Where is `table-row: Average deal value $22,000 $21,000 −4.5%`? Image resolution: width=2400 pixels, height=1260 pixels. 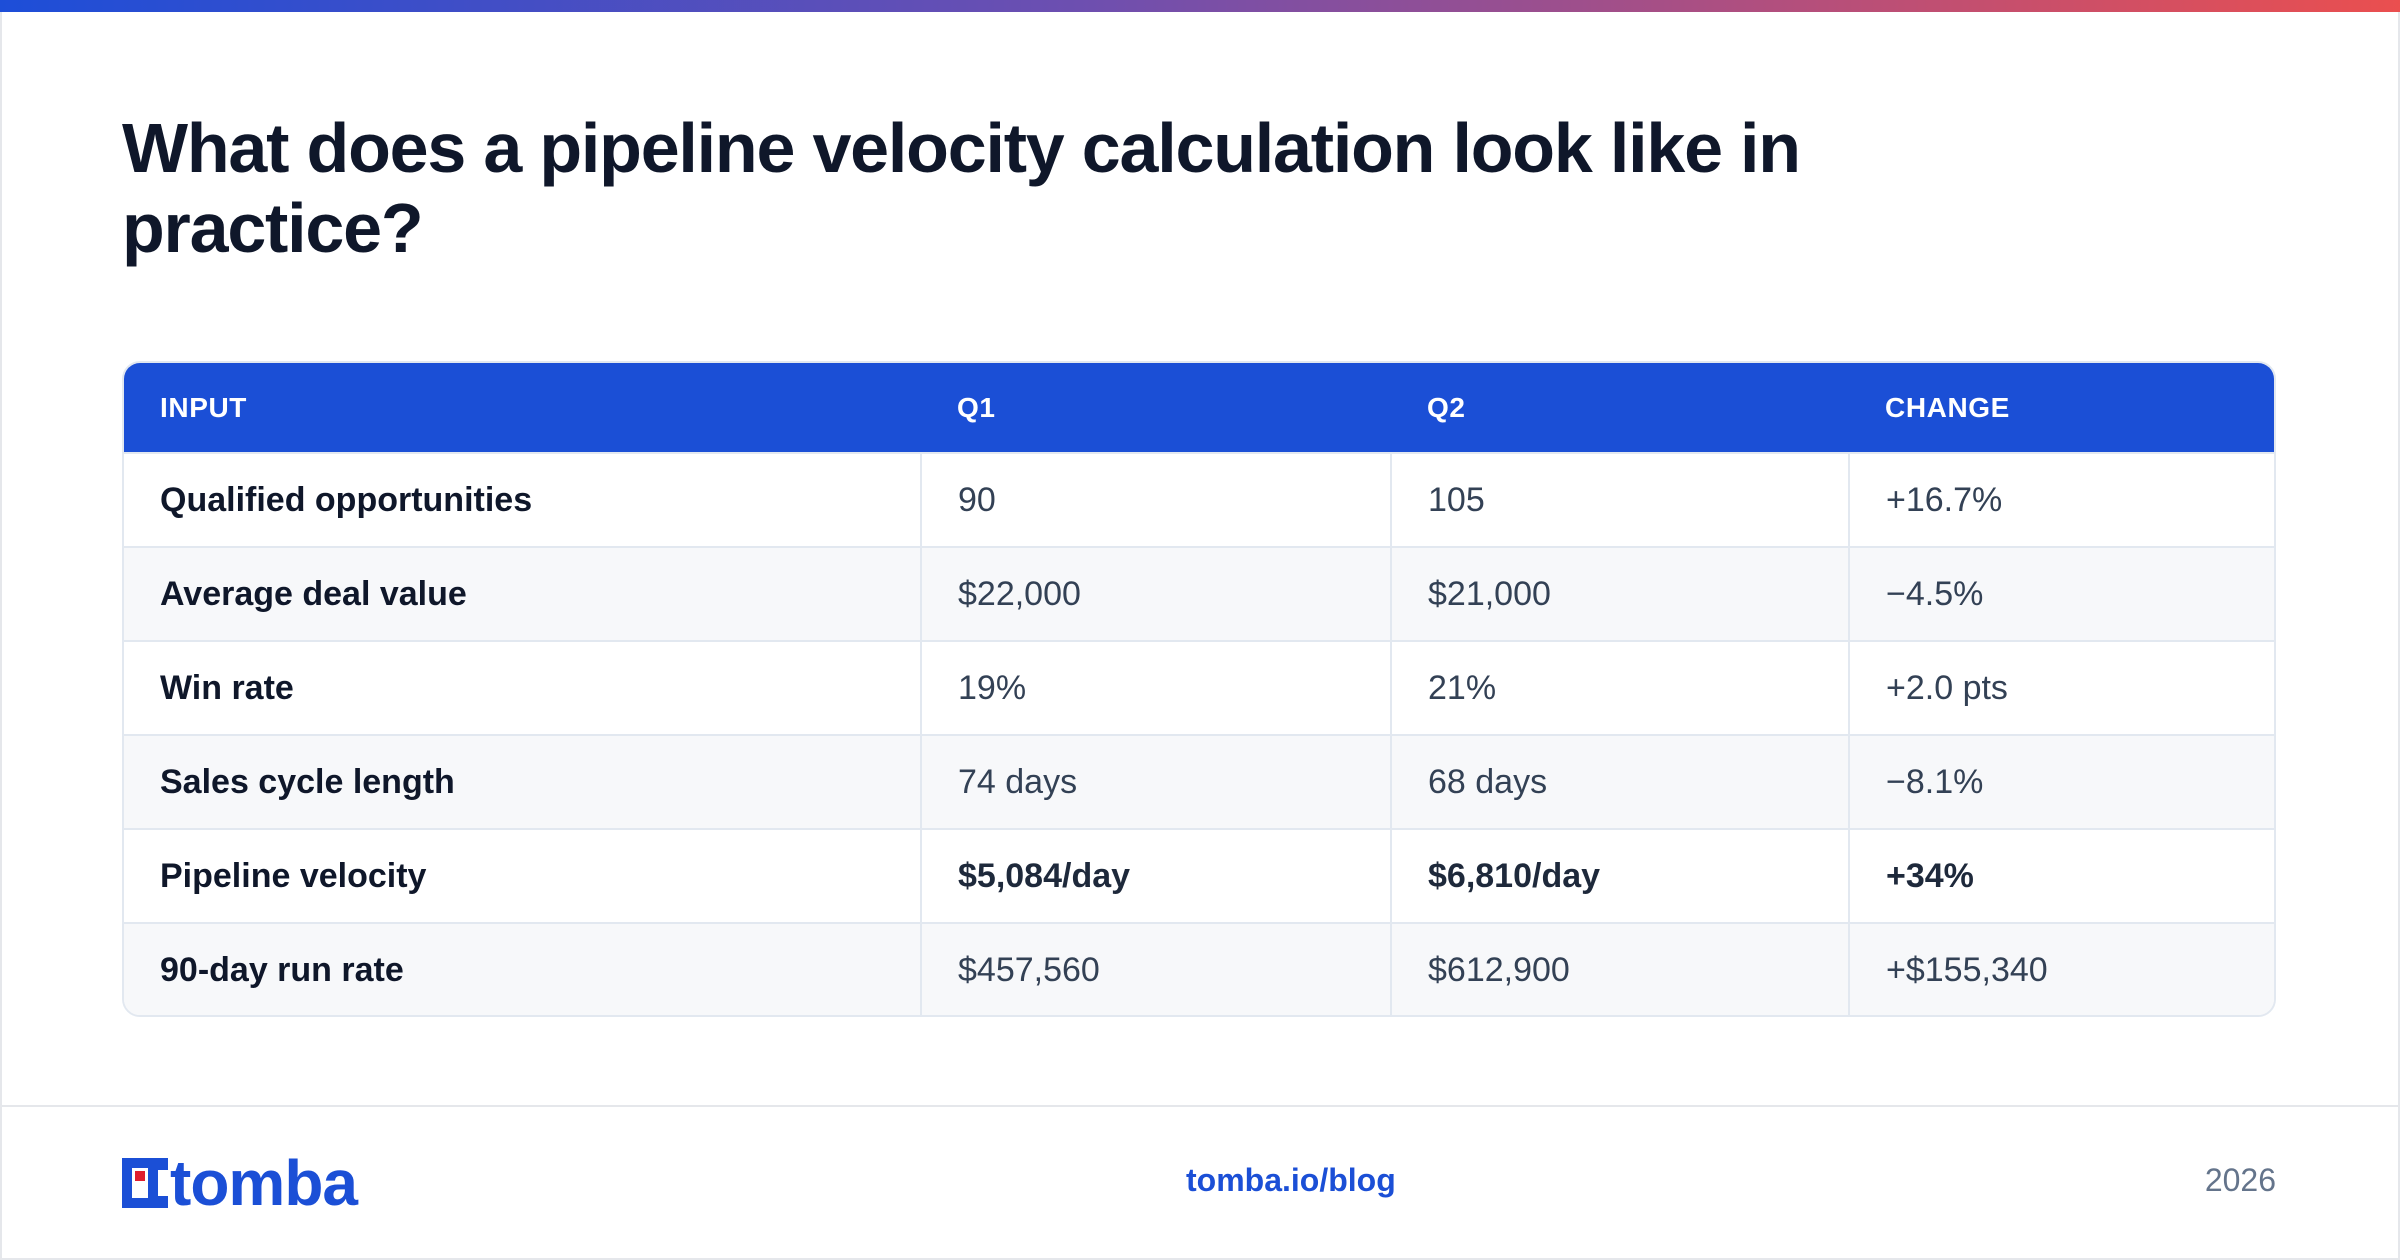 table-row: Average deal value $22,000 $21,000 −4.5% is located at coordinates (1199, 593).